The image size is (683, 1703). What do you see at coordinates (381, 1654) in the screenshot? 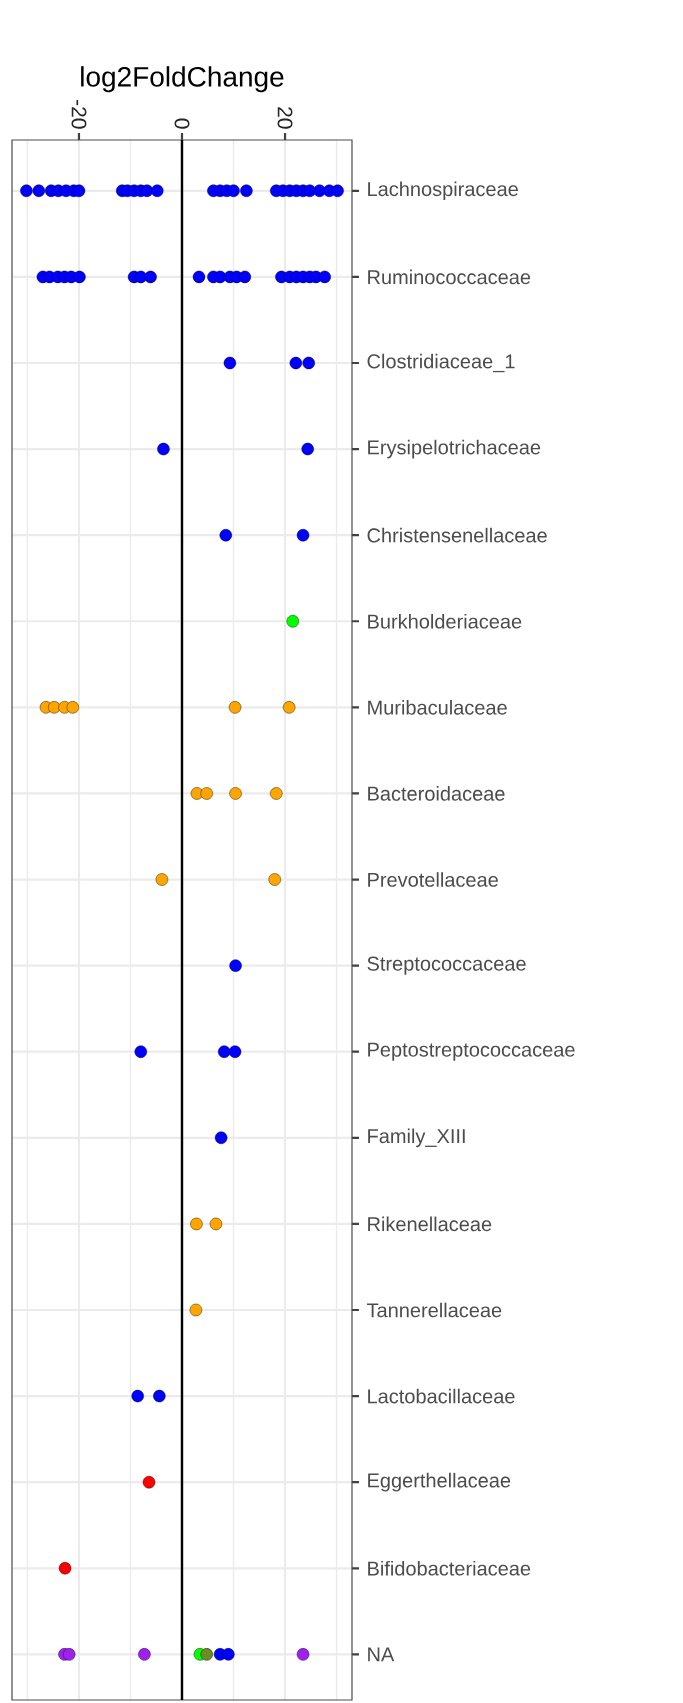
I see `y-tick-label: NA` at bounding box center [381, 1654].